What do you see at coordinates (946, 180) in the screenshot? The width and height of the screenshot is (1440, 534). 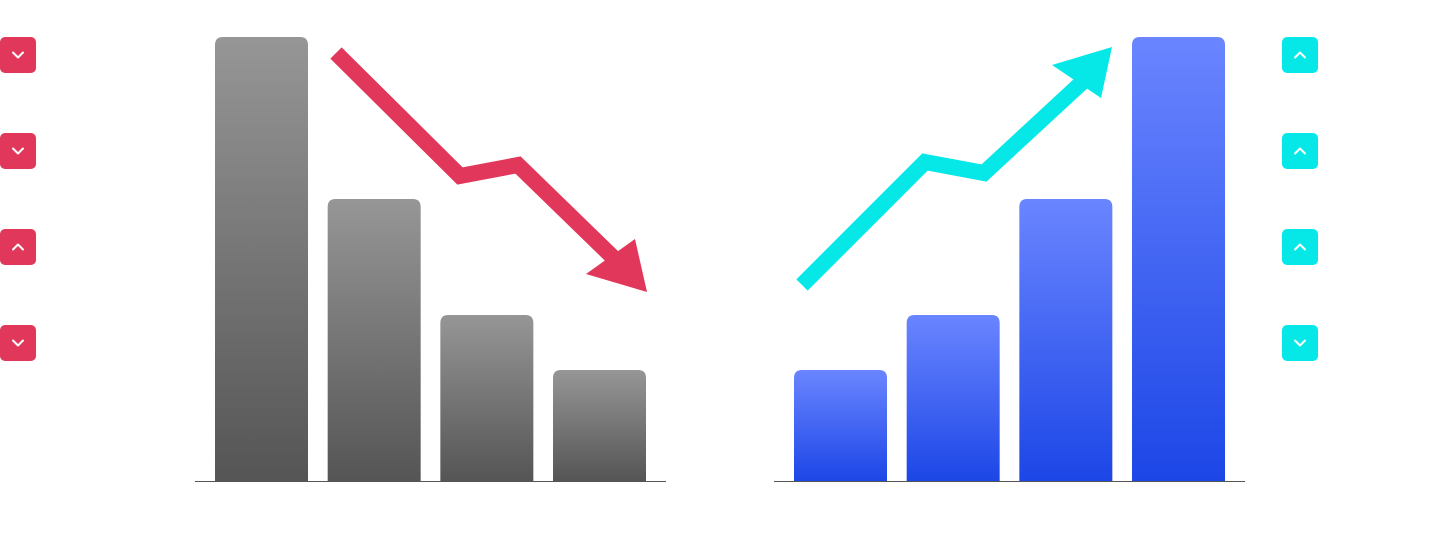 I see `trend-up-arrow-line` at bounding box center [946, 180].